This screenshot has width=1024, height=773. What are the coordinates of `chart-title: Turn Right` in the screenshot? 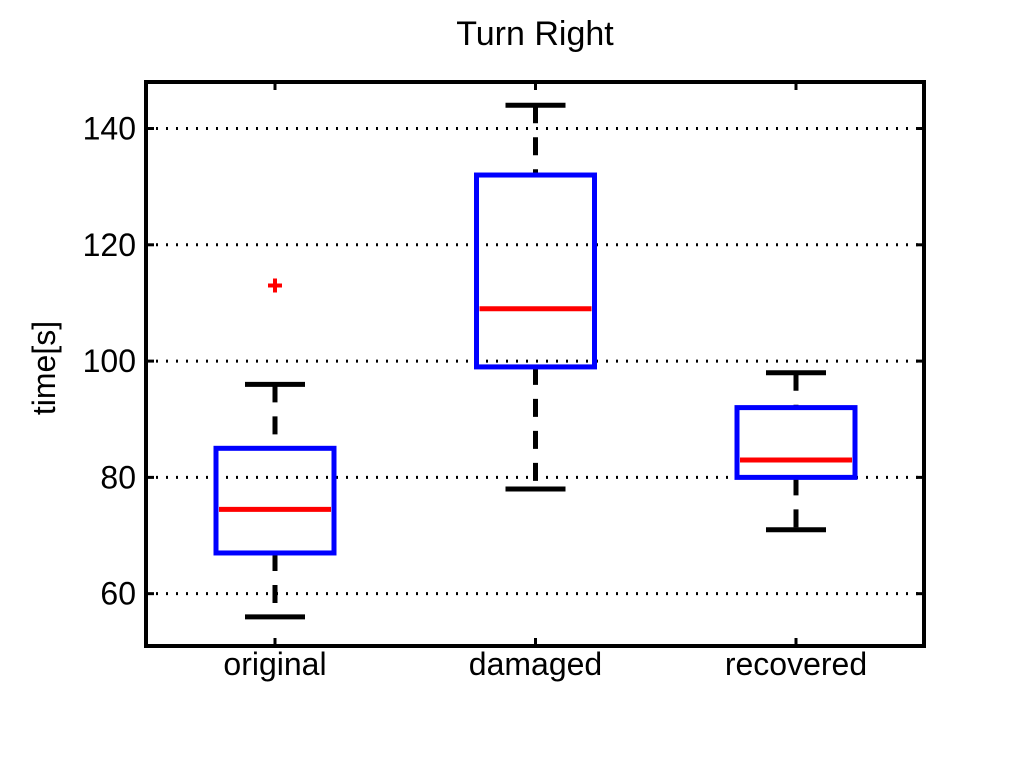 It's located at (535, 34).